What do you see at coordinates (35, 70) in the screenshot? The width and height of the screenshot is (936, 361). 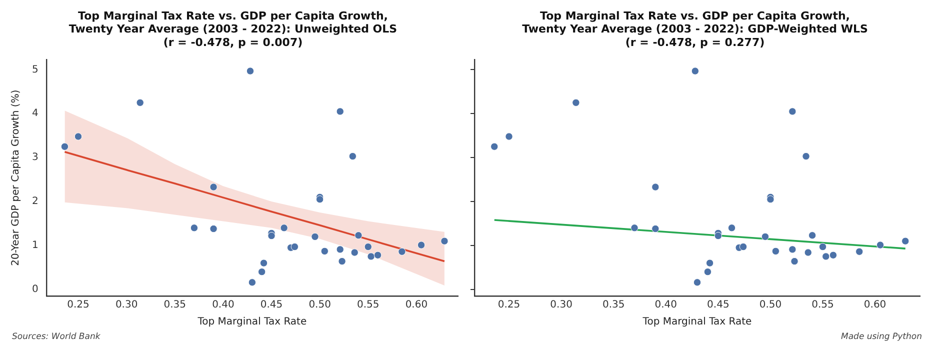 I see `y-tick-label: 5` at bounding box center [35, 70].